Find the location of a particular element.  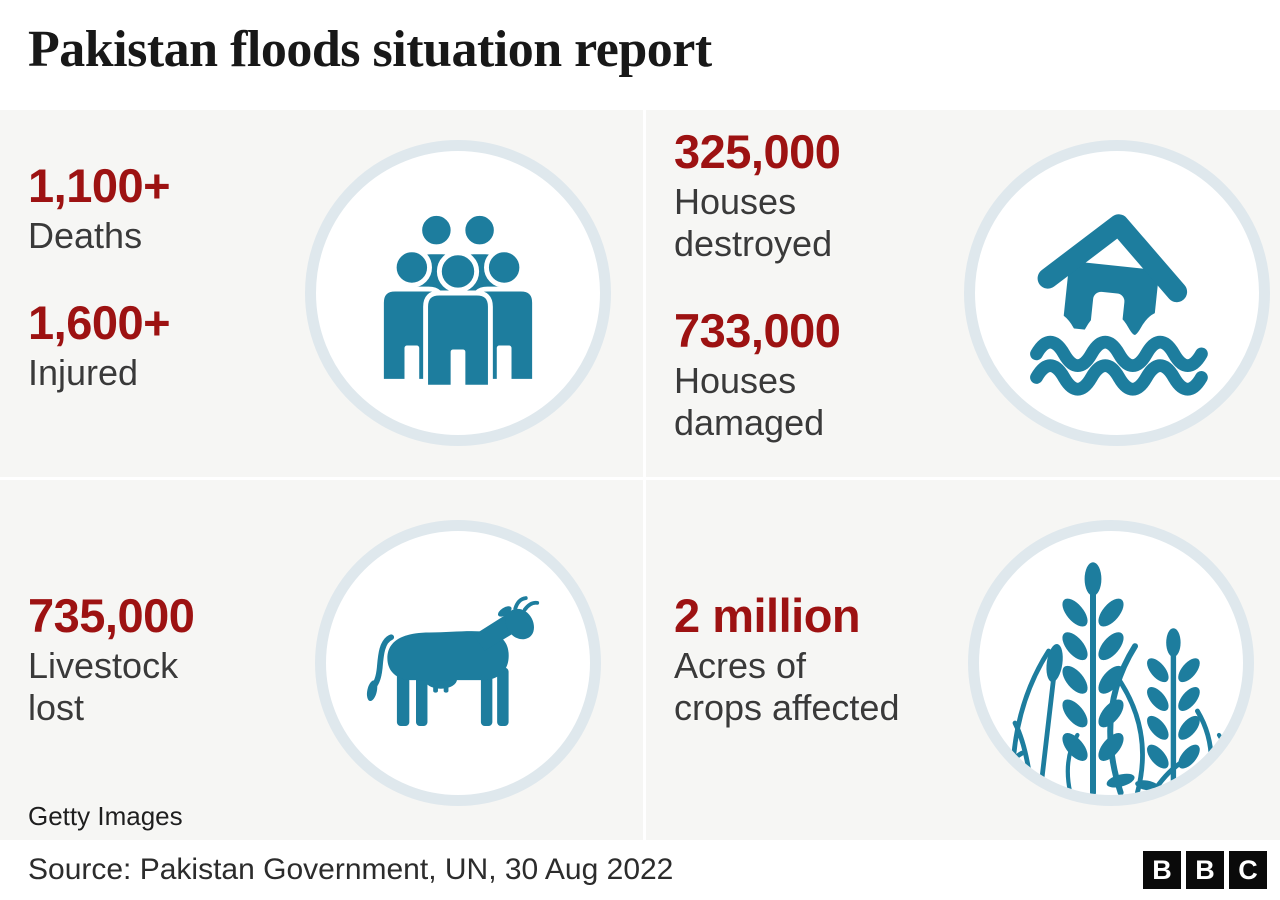

livestock-value: 735,000 is located at coordinates (111, 615).